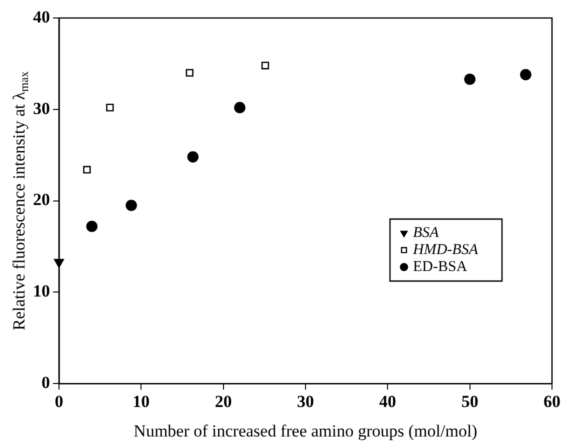  I want to click on x-tick-label: 40, so click(387, 402).